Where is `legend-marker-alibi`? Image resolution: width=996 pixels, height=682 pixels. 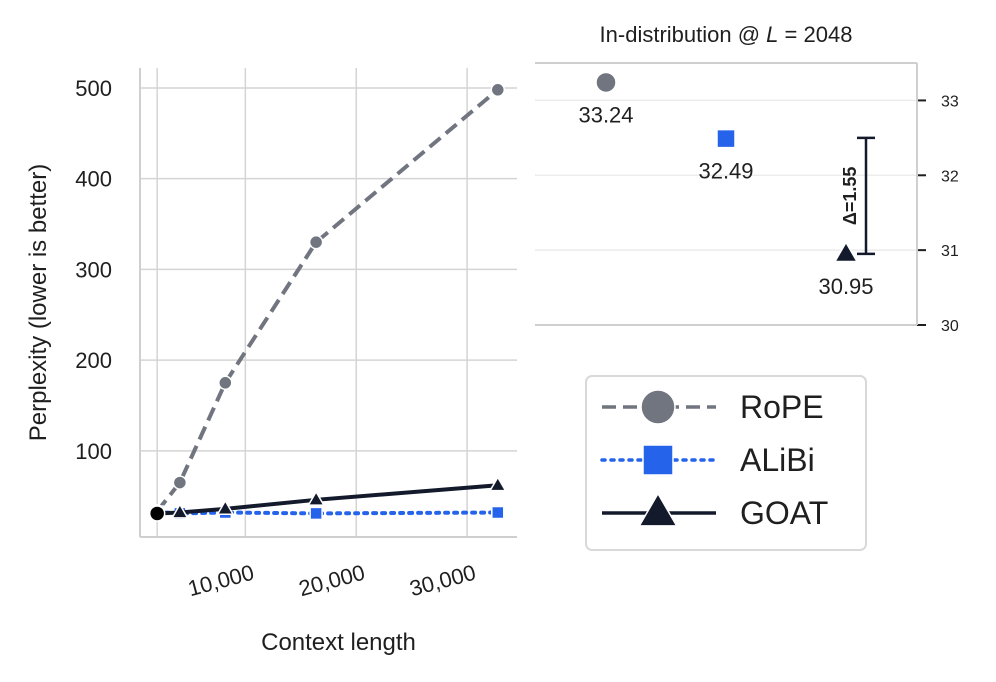 legend-marker-alibi is located at coordinates (658, 460).